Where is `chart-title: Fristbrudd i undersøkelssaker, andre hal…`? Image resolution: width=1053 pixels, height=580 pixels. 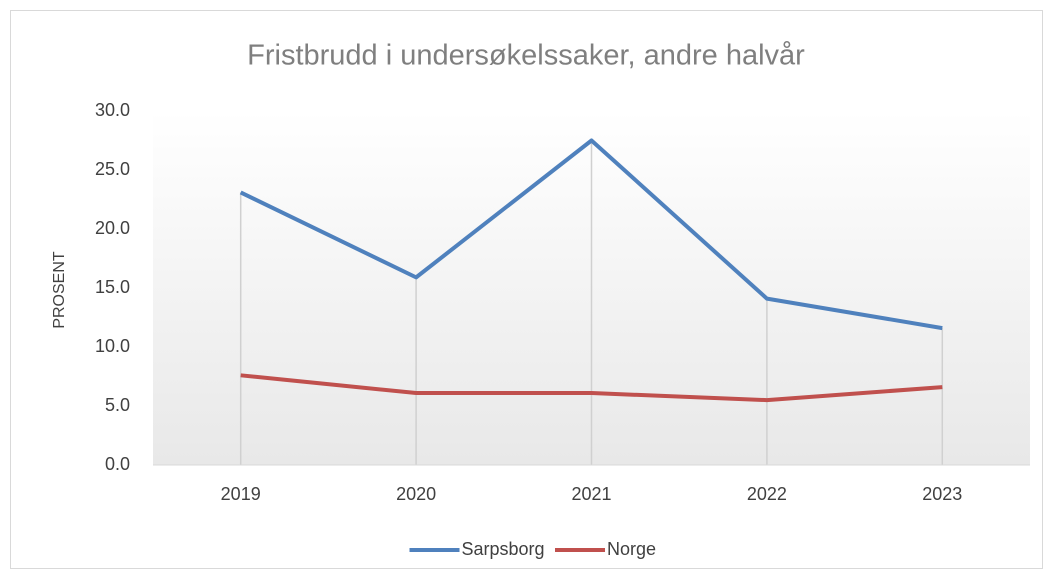 chart-title: Fristbrudd i undersøkelssaker, andre hal… is located at coordinates (526, 56).